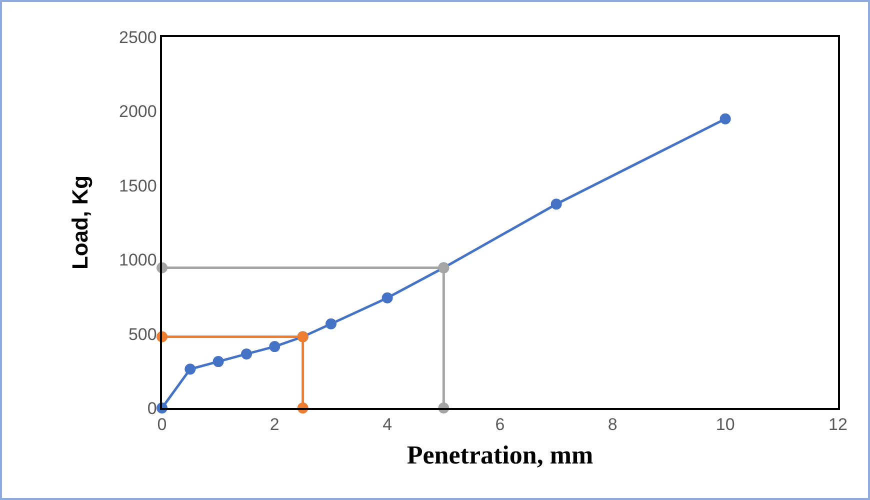 The height and width of the screenshot is (500, 870). Describe the element at coordinates (142, 334) in the screenshot. I see `y-tick-label: 500` at that location.